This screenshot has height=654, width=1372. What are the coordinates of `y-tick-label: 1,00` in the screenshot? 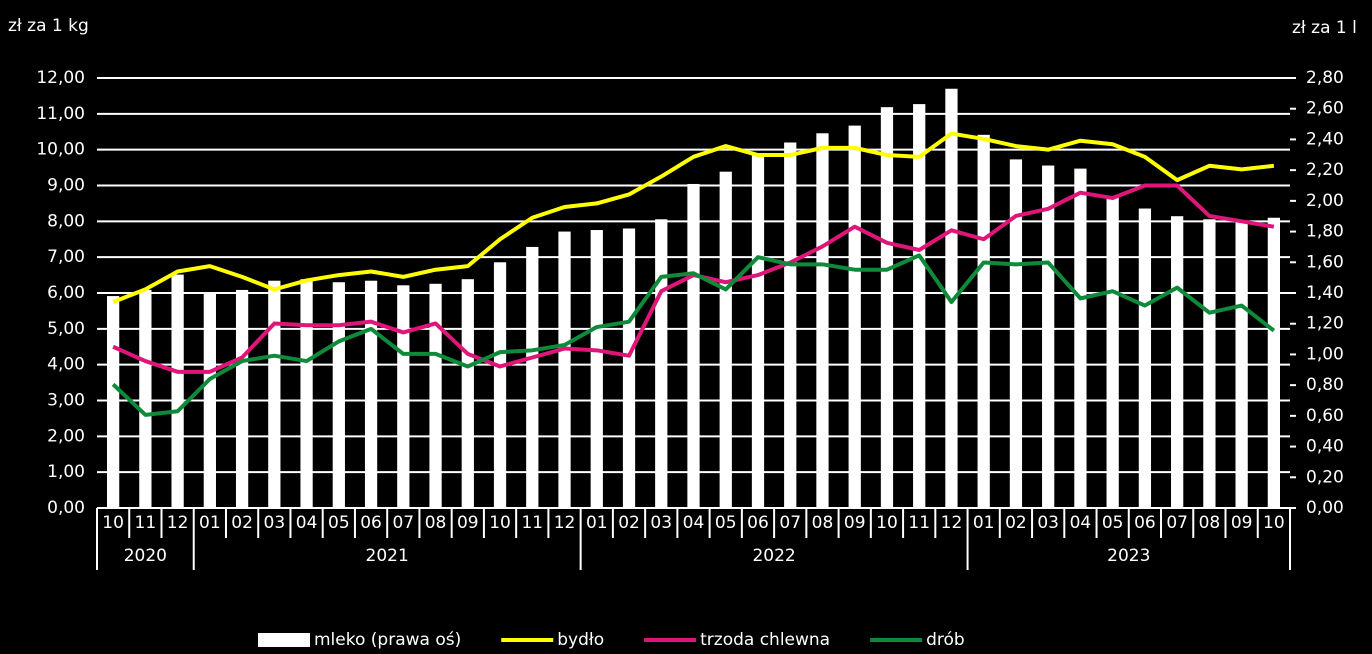 It's located at (66, 472).